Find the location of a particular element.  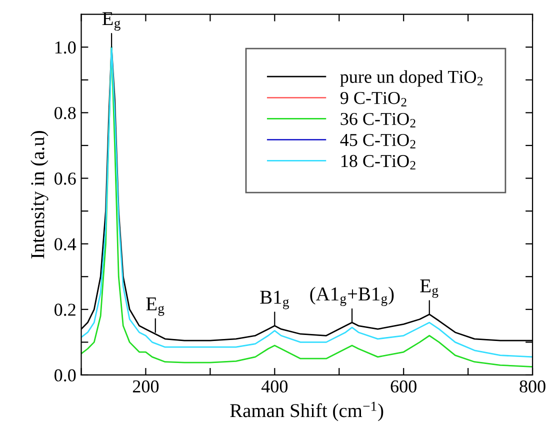

annotation: (A1$_{g}$+B1$_{g}$) is located at coordinates (352, 296).